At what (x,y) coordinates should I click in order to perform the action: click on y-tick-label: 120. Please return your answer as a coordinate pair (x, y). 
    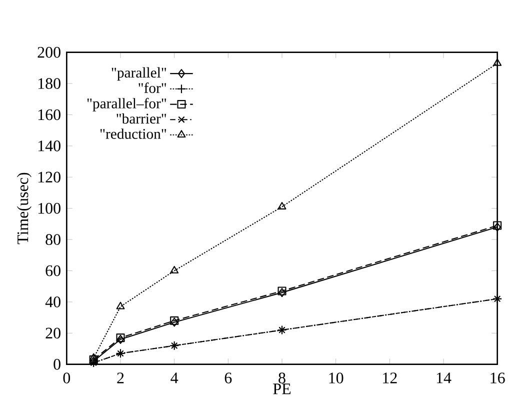
    Looking at the image, I should click on (49, 177).